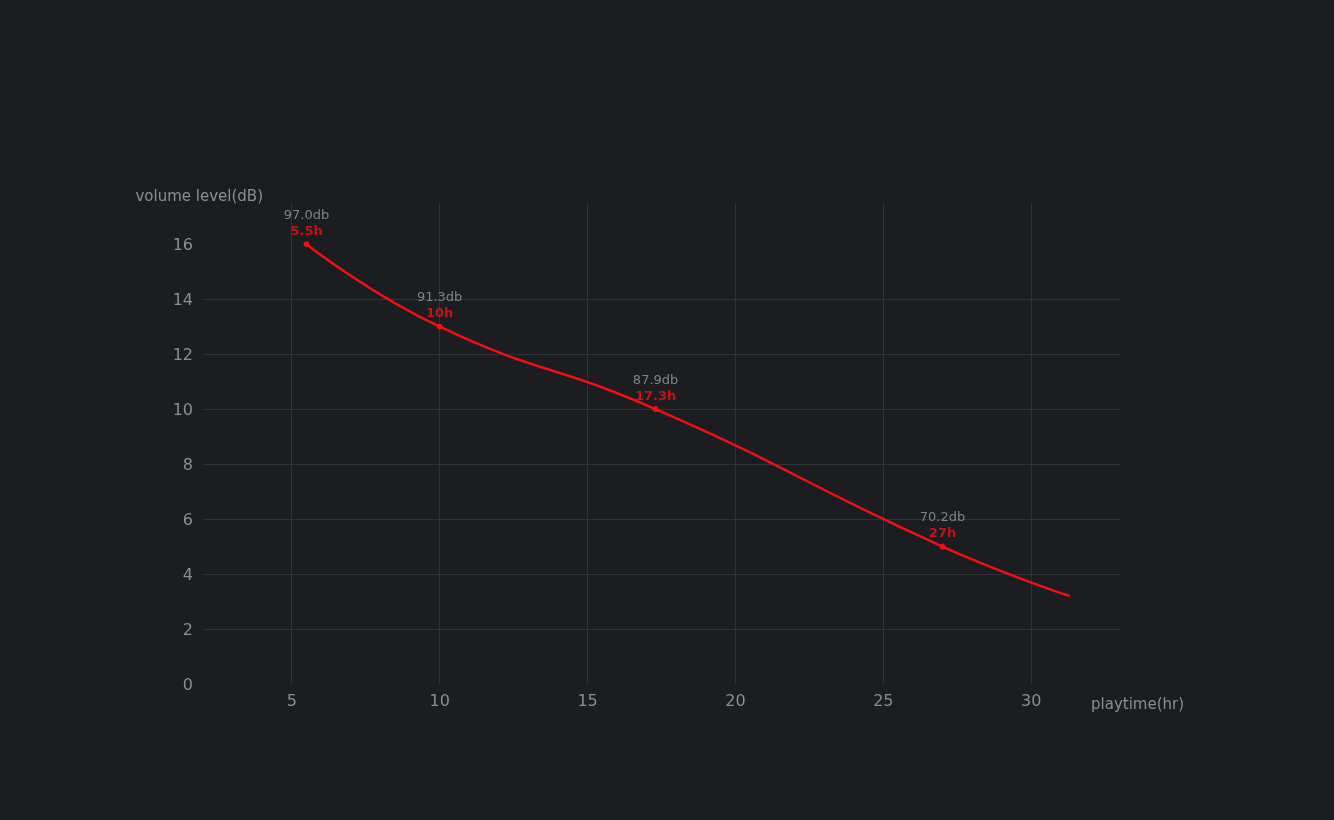 Image resolution: width=1334 pixels, height=820 pixels. What do you see at coordinates (587, 700) in the screenshot?
I see `x-tick-label: 15` at bounding box center [587, 700].